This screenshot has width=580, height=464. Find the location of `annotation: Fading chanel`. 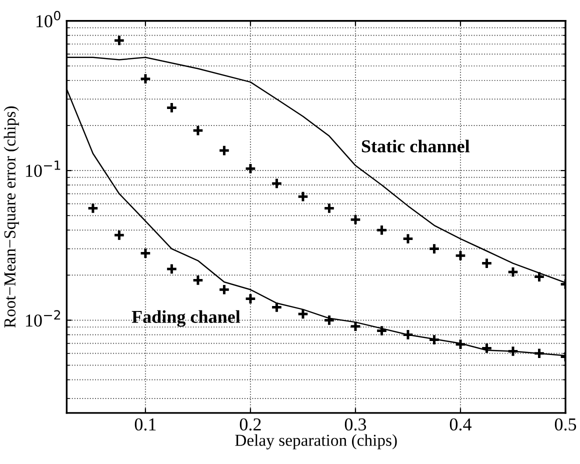

annotation: Fading chanel is located at coordinates (186, 318).